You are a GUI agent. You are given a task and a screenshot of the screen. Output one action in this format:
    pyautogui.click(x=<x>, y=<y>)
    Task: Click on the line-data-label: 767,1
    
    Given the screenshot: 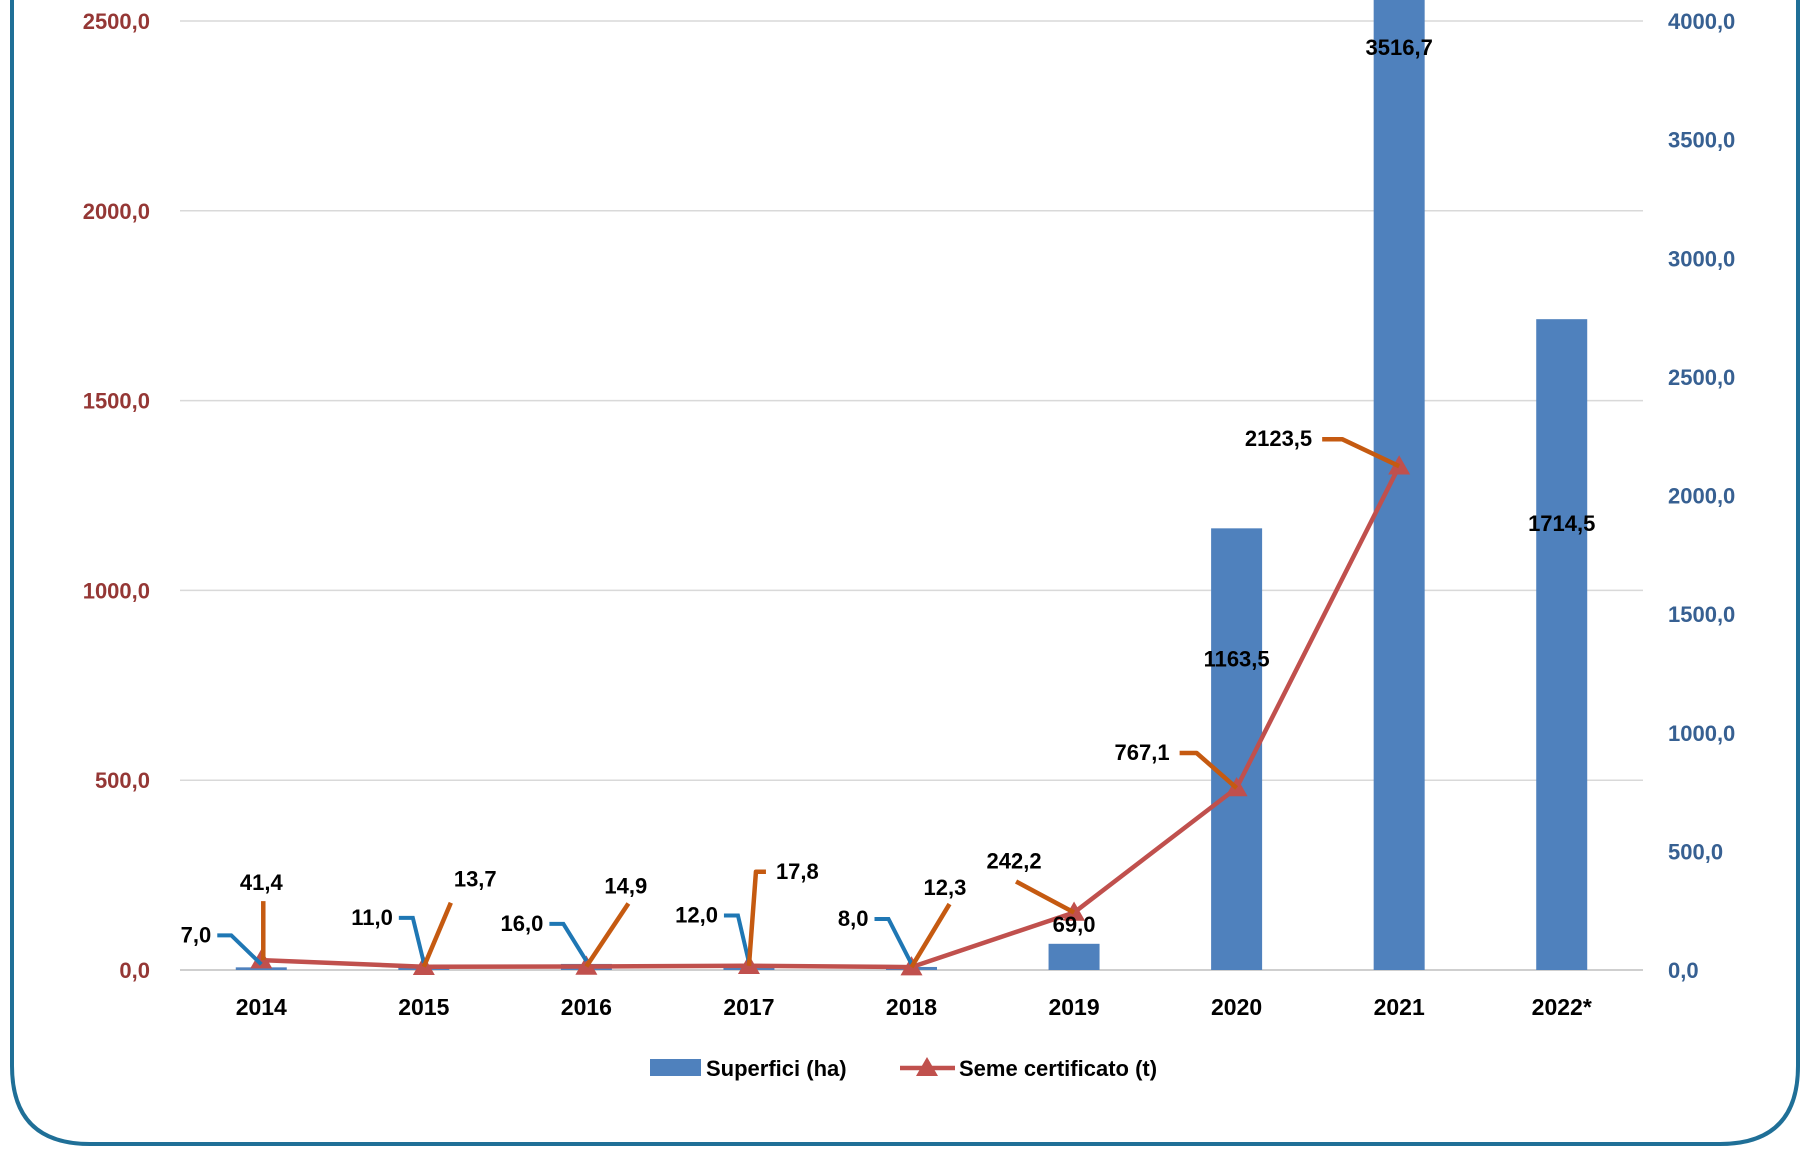 What is the action you would take?
    pyautogui.click(x=1142, y=752)
    